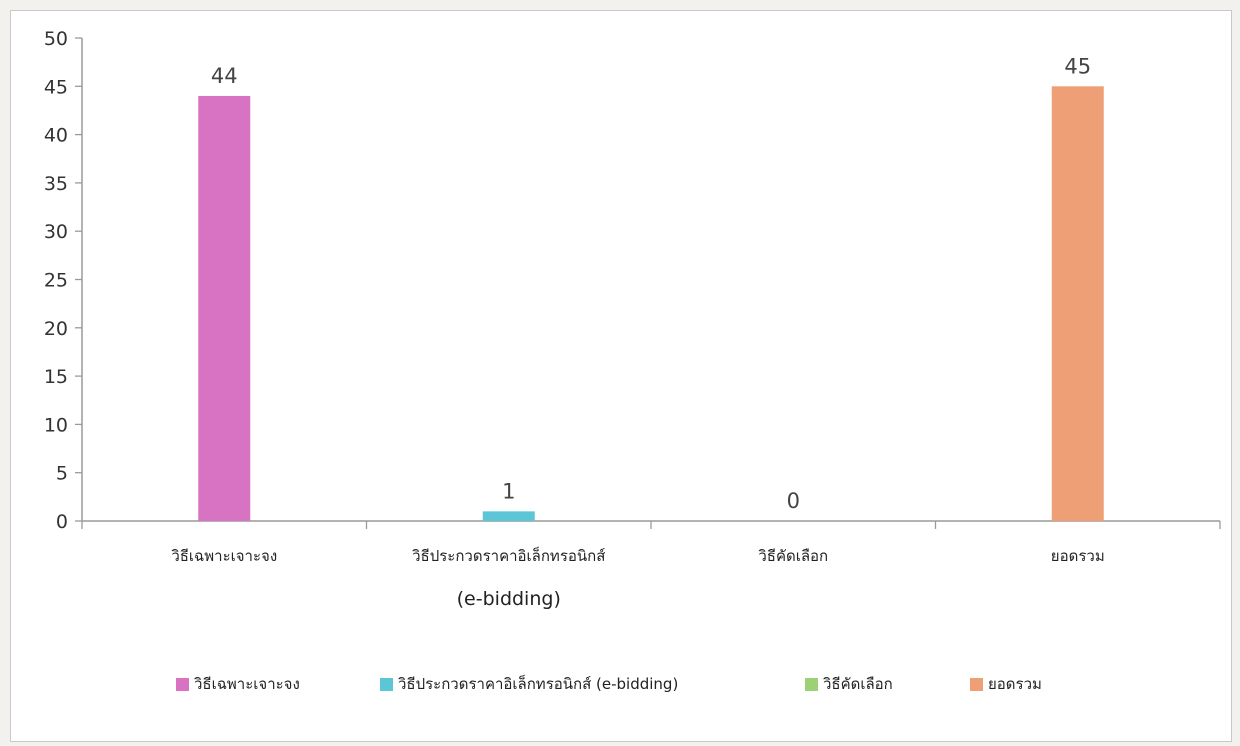  Describe the element at coordinates (56, 329) in the screenshot. I see `y-tick-label: 20` at that location.